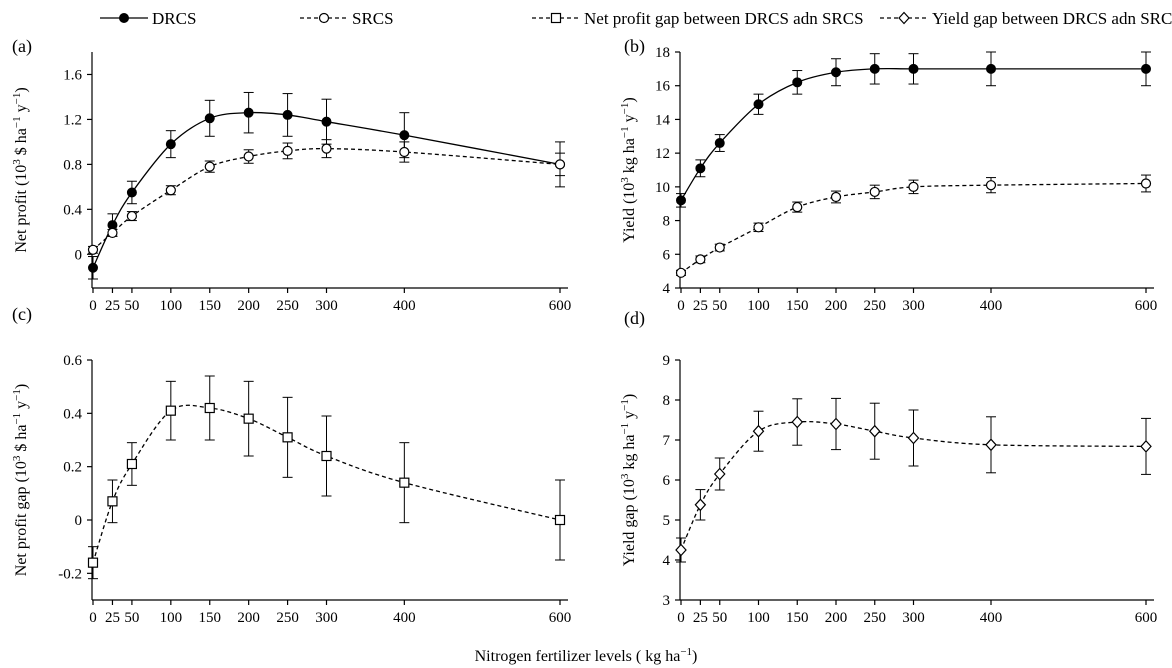 The image size is (1172, 668). What do you see at coordinates (663, 87) in the screenshot?
I see `y-tick-label: 16` at bounding box center [663, 87].